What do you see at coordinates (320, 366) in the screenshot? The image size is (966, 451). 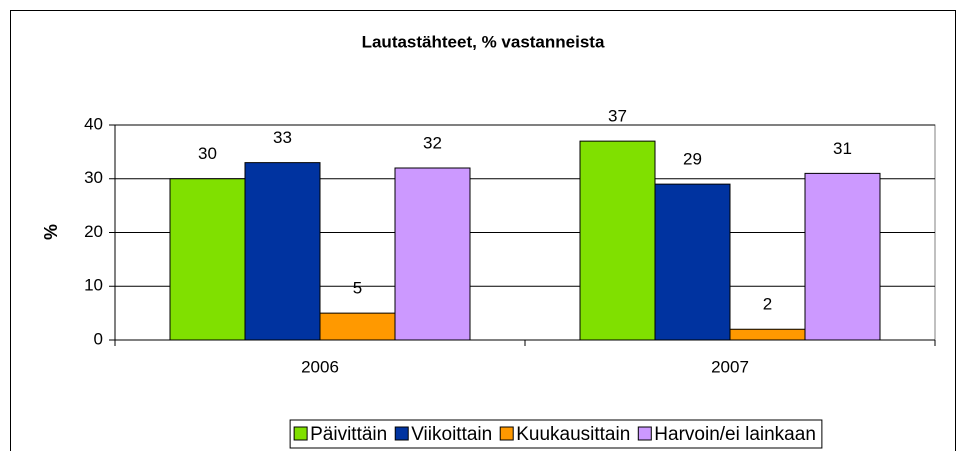 I see `x-tick-label: 2006` at bounding box center [320, 366].